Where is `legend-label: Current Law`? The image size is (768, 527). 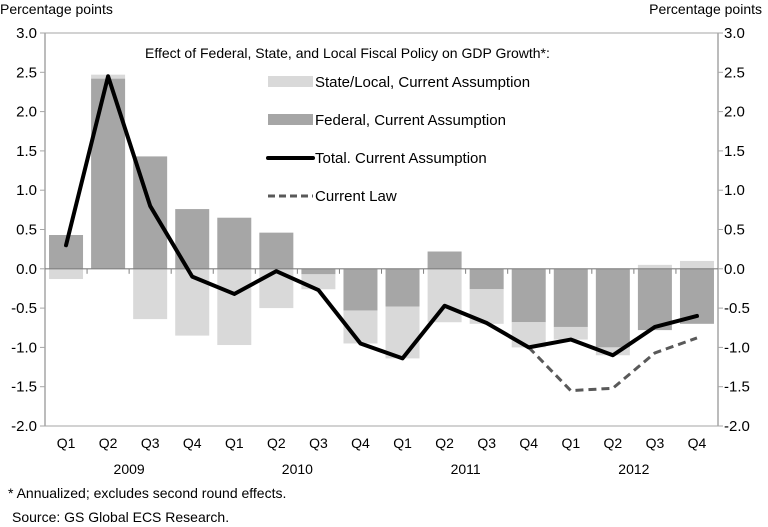
legend-label: Current Law is located at coordinates (356, 196).